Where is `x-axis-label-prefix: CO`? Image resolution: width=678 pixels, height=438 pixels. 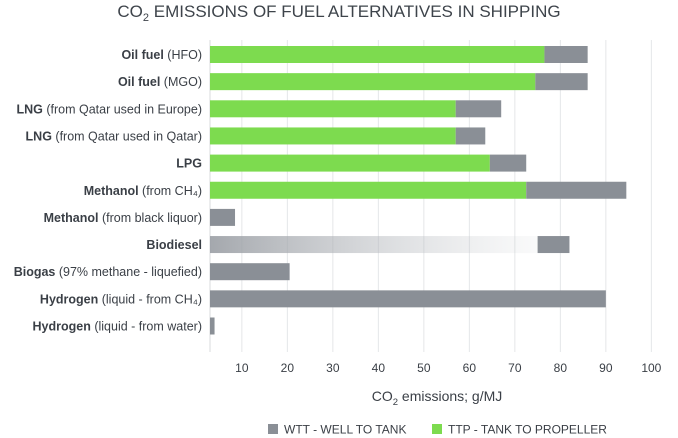 x-axis-label-prefix: CO is located at coordinates (382, 396).